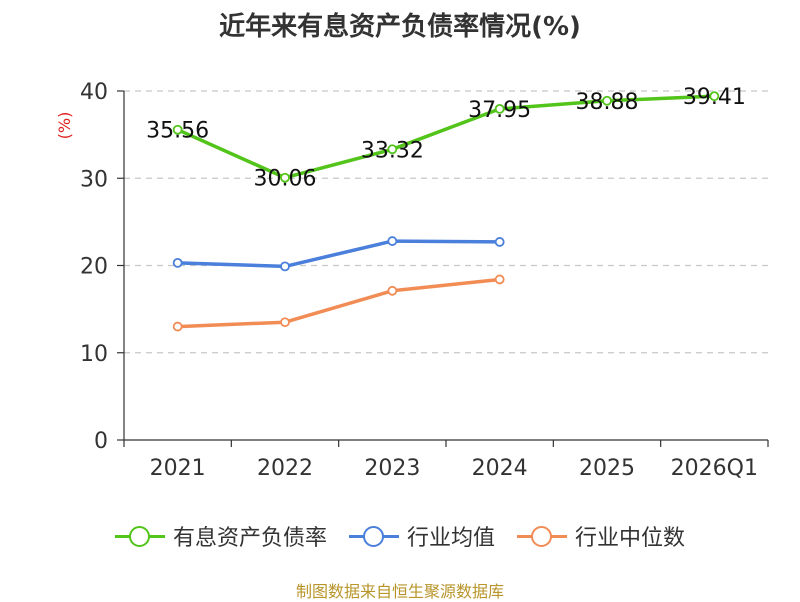 The width and height of the screenshot is (800, 602). I want to click on legend-label: 有息资产负债率, so click(249, 538).